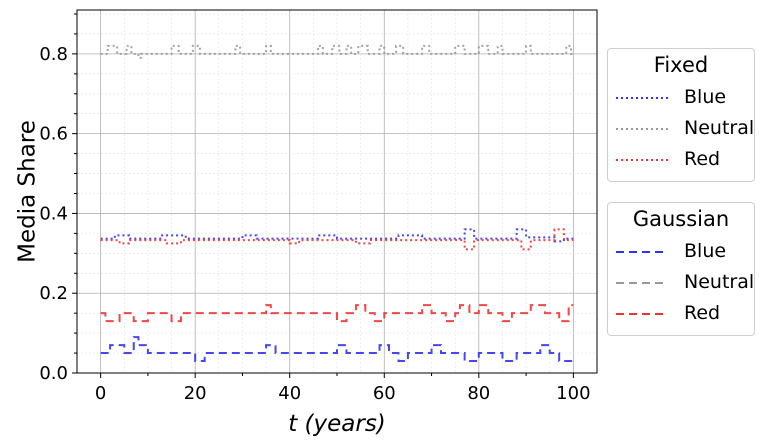 The width and height of the screenshot is (763, 446). I want to click on y-axis-label: Media Share, so click(28, 191).